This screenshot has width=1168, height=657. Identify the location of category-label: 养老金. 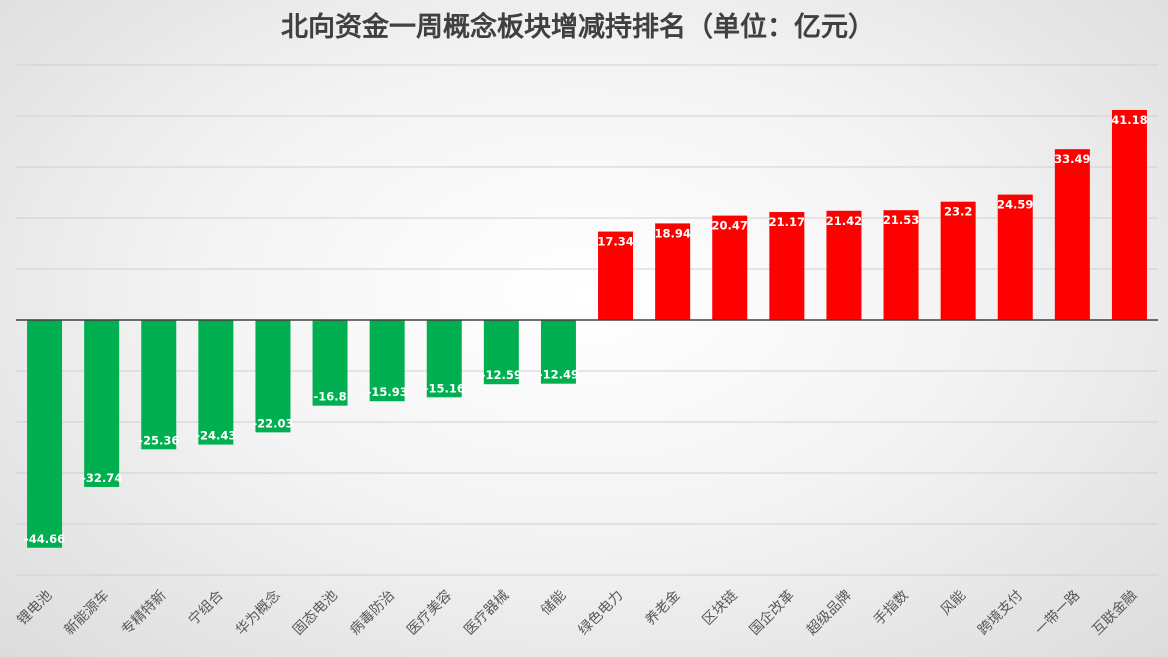
(662, 608).